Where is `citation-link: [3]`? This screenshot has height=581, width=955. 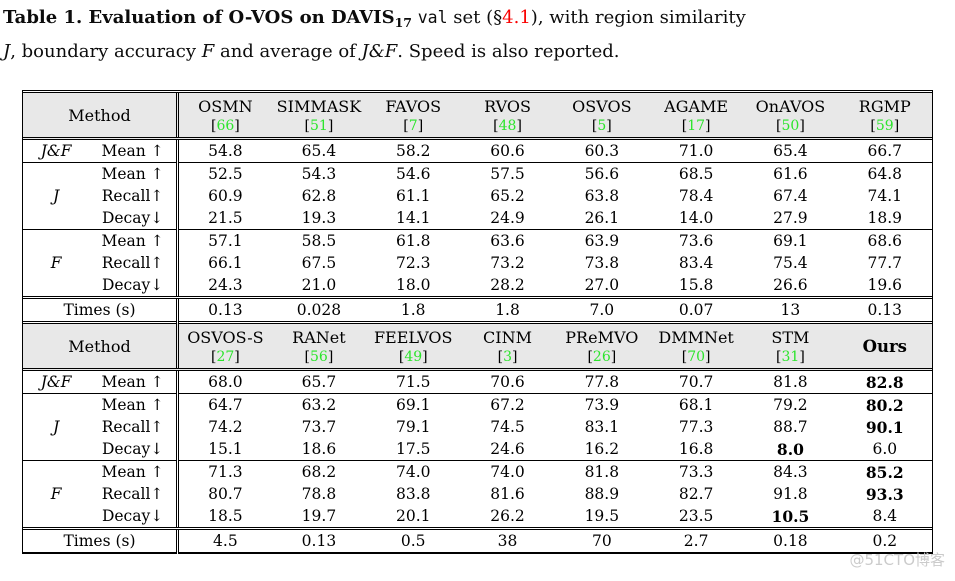
citation-link: [3] is located at coordinates (507, 357).